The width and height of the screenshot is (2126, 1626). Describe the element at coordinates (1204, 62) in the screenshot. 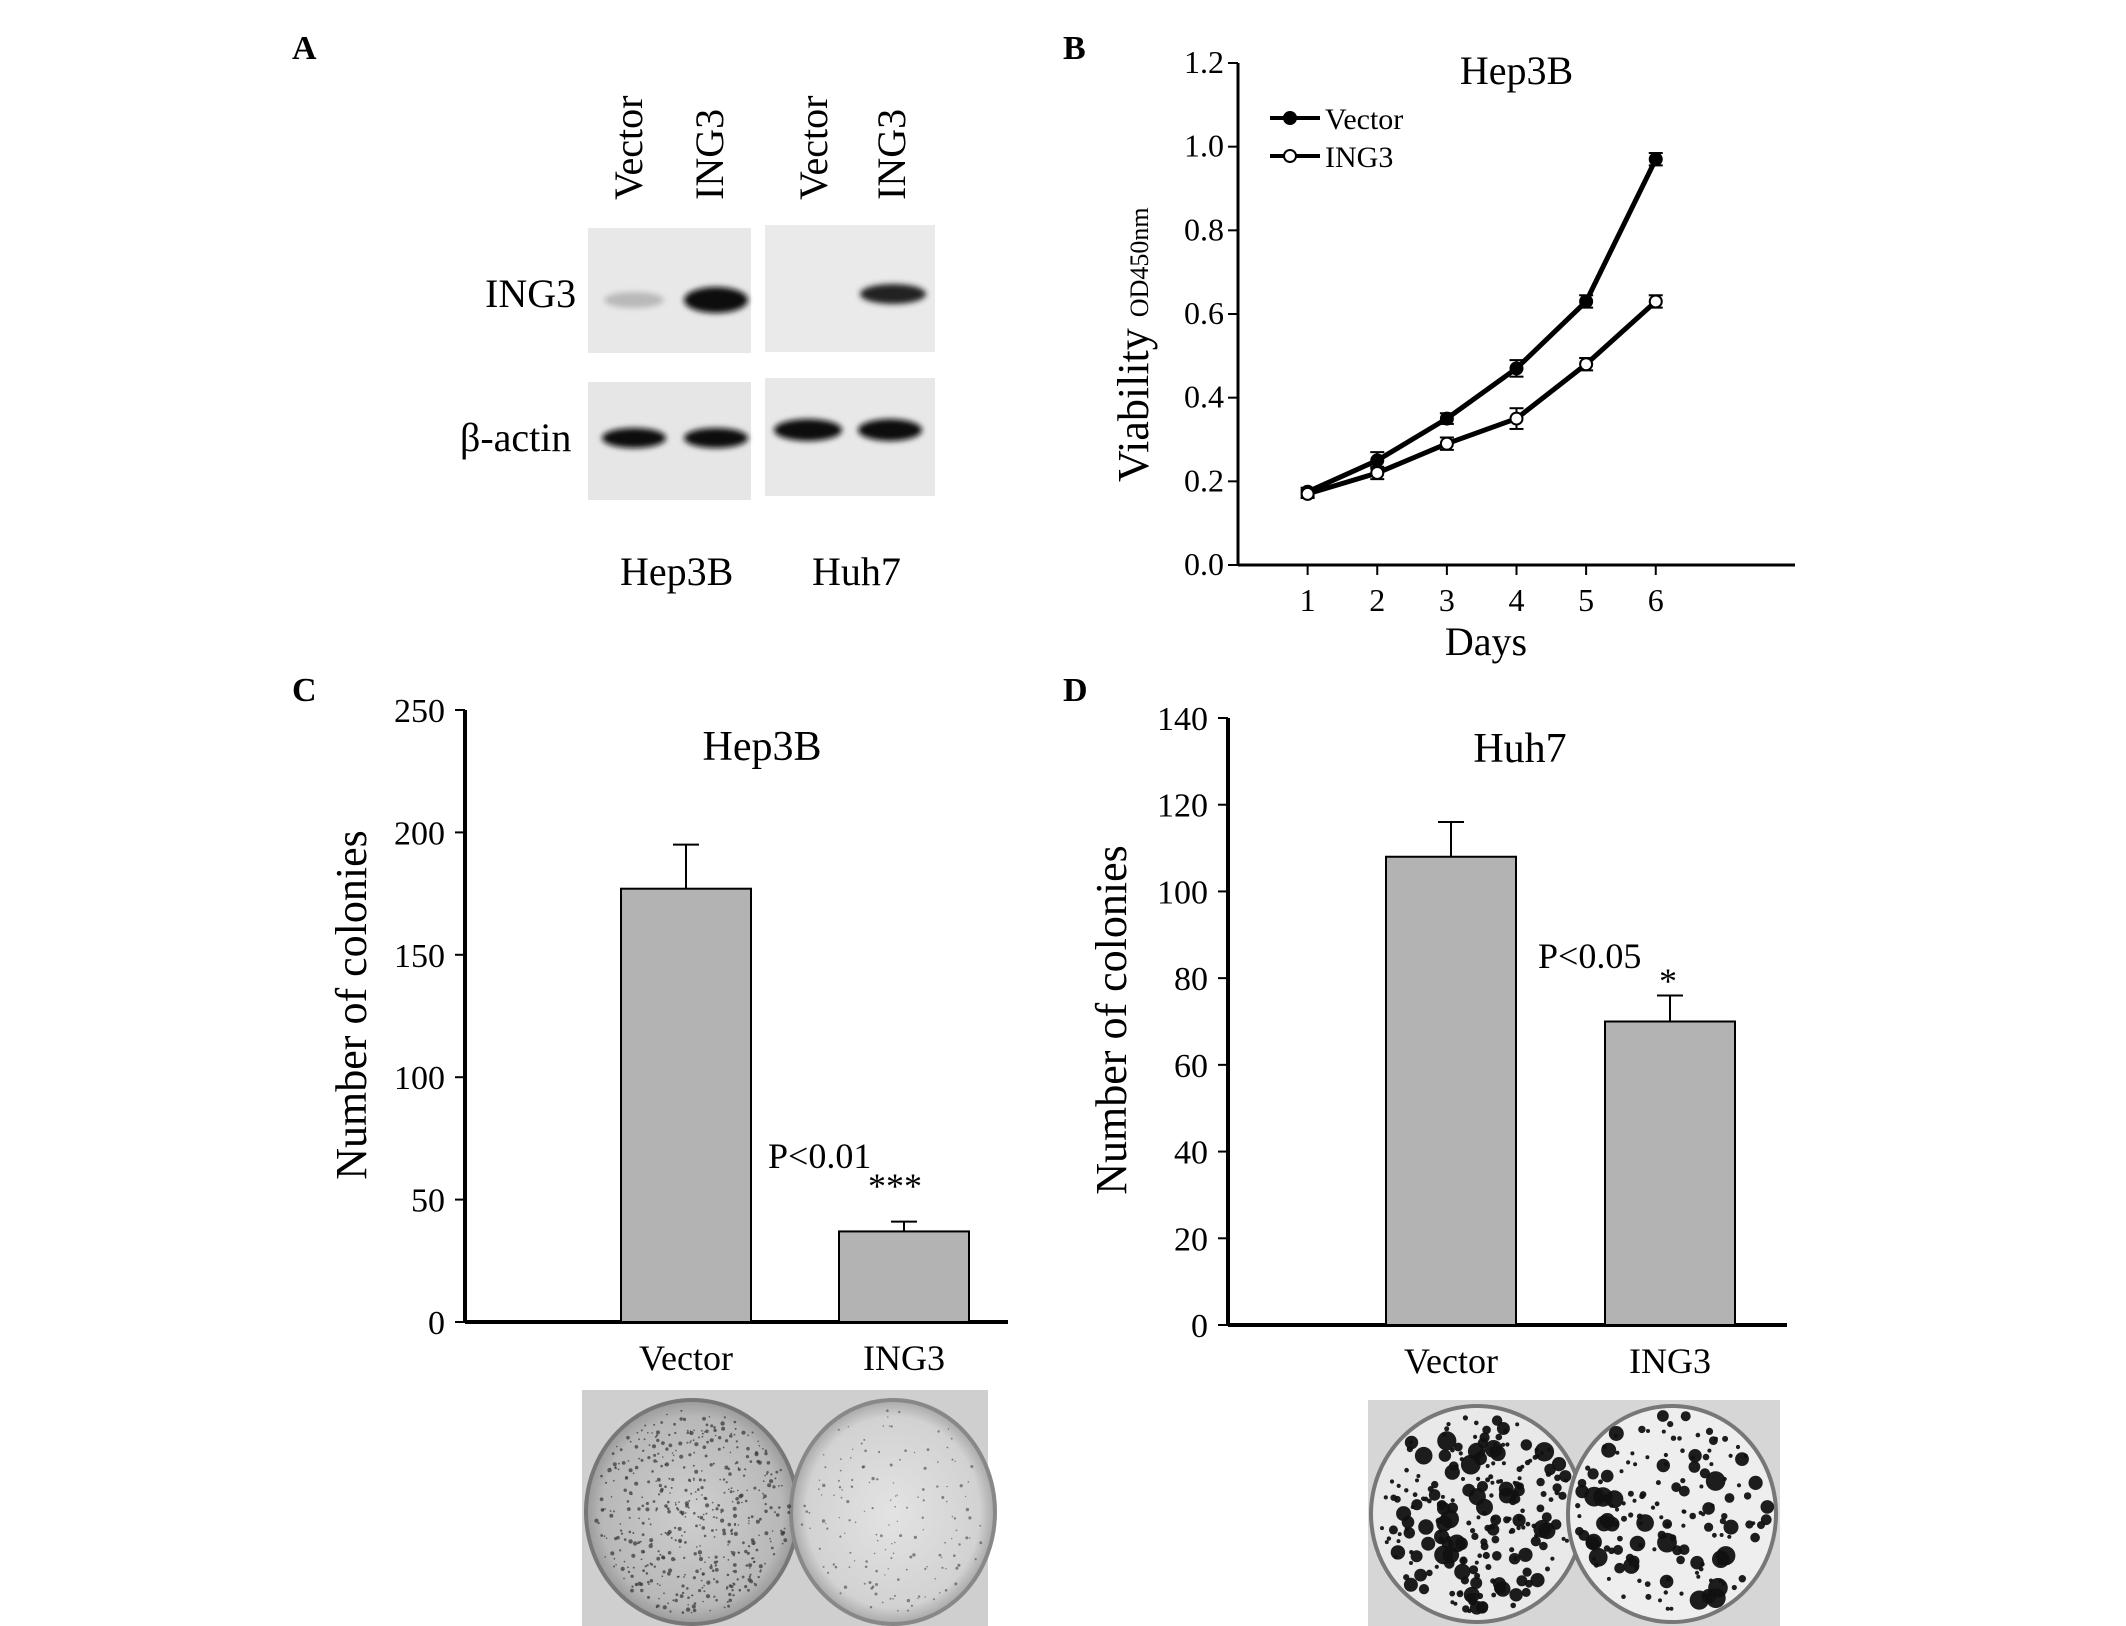

I see `y-tick-label: 1.2` at that location.